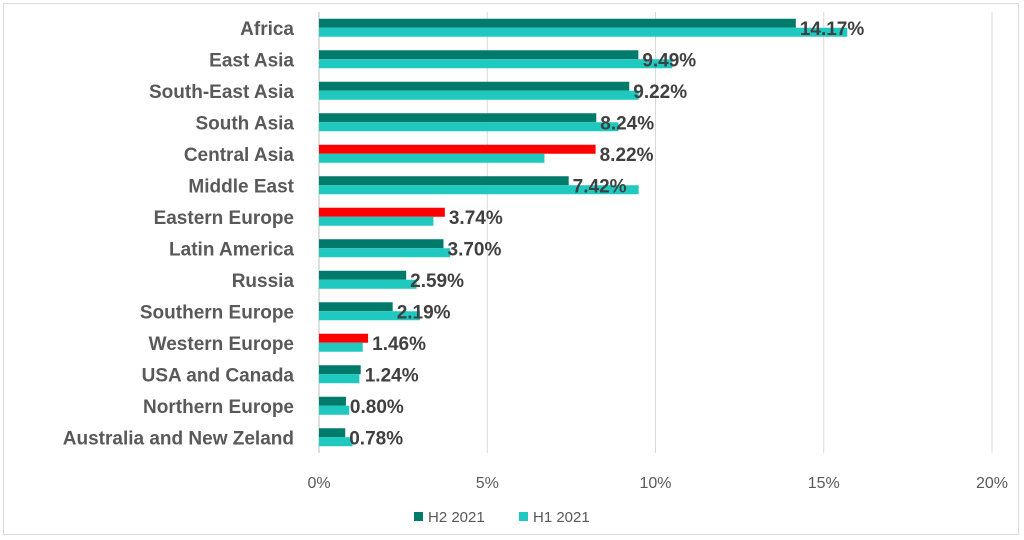 This screenshot has width=1024, height=540. Describe the element at coordinates (432, 158) in the screenshot. I see `bar-h1-2021-central-asia` at that location.